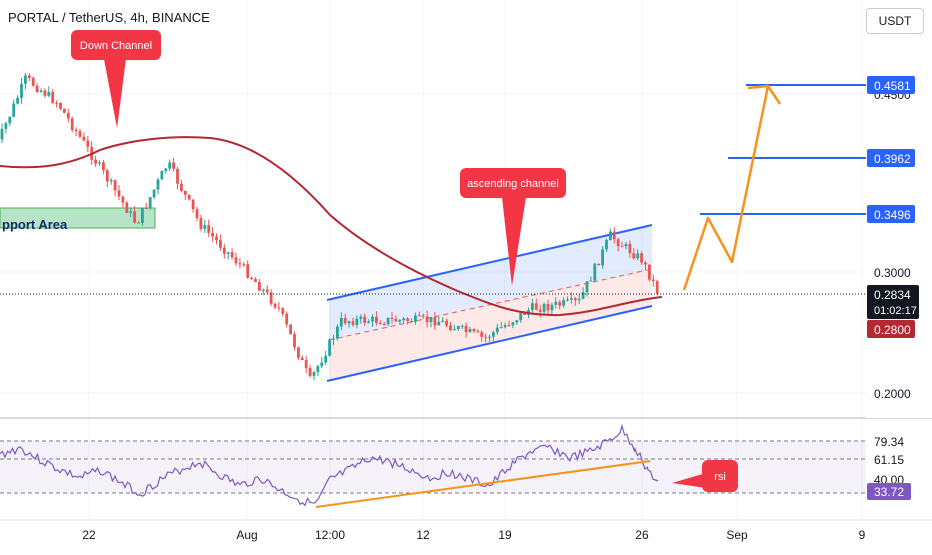 The image size is (932, 555). I want to click on rsi-axis: 79.34 61.15 40.00 33.72, so click(899, 469).